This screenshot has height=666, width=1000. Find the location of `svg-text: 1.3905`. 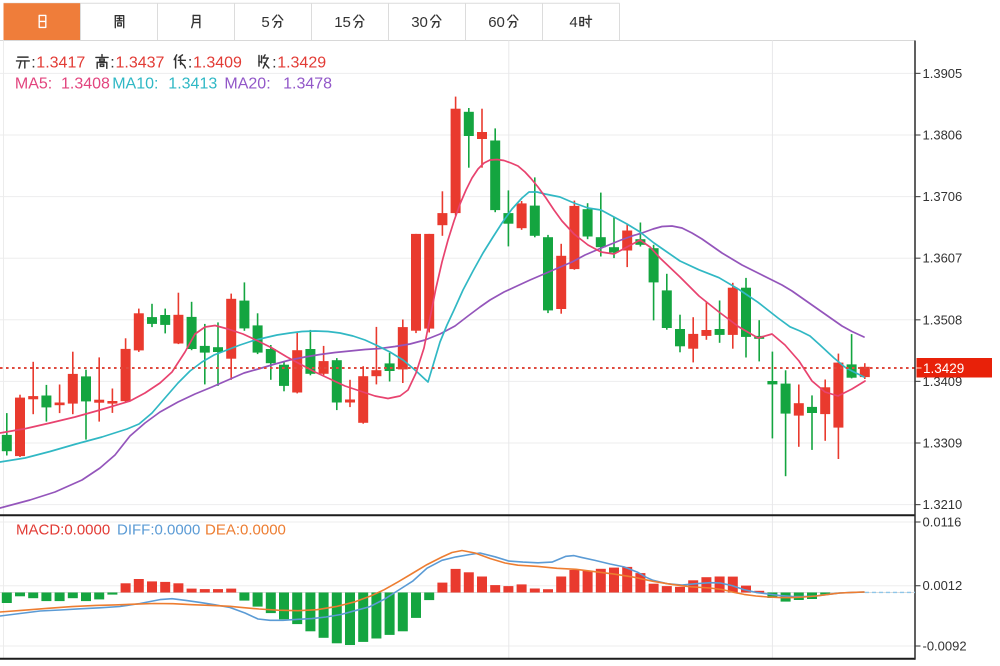

svg-text: 1.3905 is located at coordinates (943, 73).